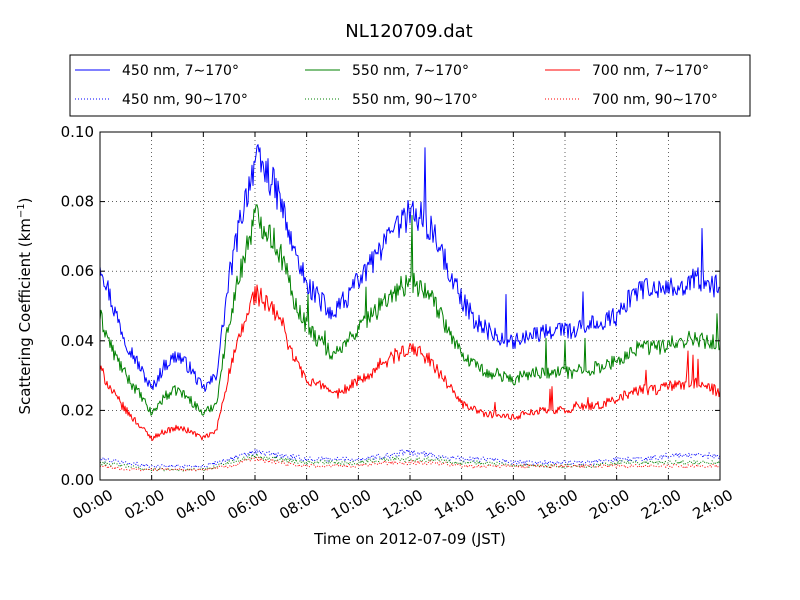 The image size is (800, 600). What do you see at coordinates (713, 504) in the screenshot?
I see `x-tick-label: 24:00` at bounding box center [713, 504].